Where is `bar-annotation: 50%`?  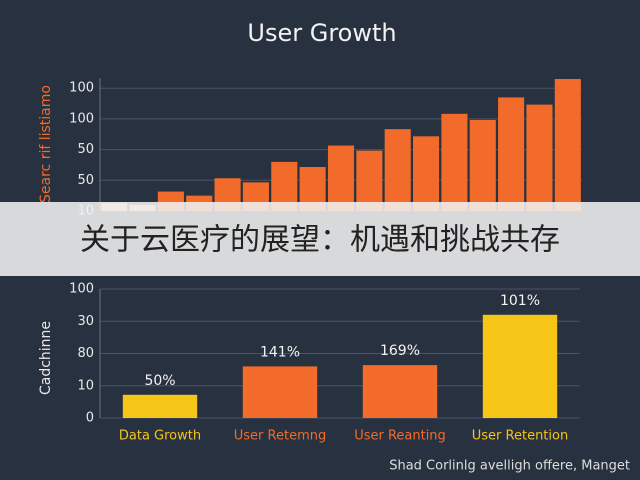 bar-annotation: 50% is located at coordinates (159, 381).